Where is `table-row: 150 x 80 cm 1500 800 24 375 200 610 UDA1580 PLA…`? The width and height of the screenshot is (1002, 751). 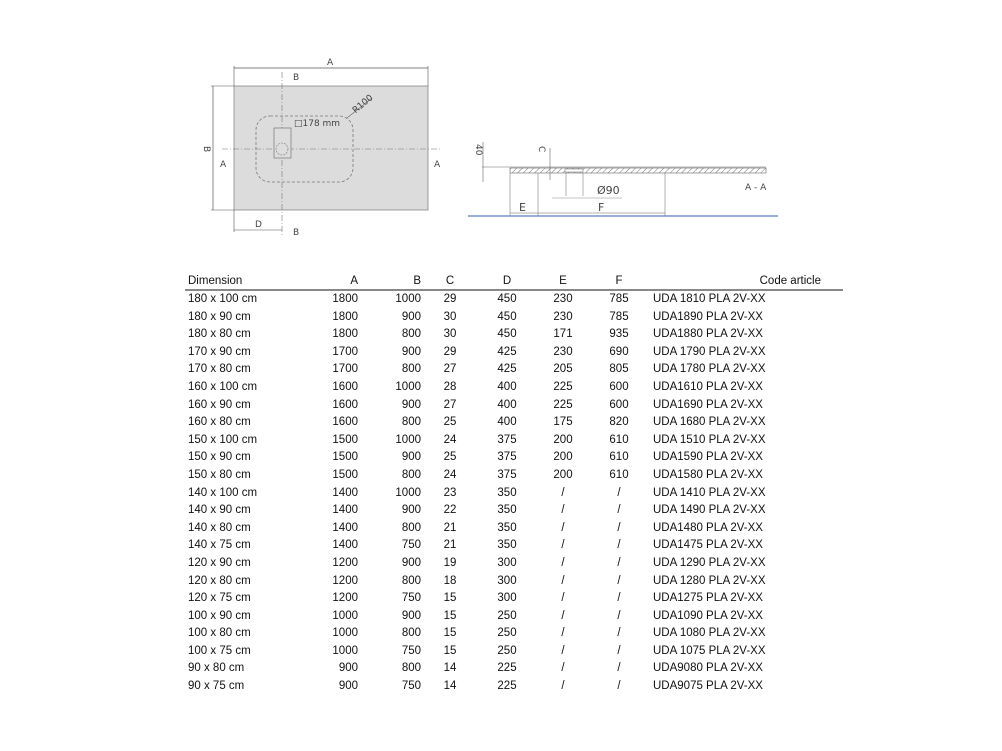
table-row: 150 x 80 cm 1500 800 24 375 200 610 UDA1580 PLA… is located at coordinates (514, 476).